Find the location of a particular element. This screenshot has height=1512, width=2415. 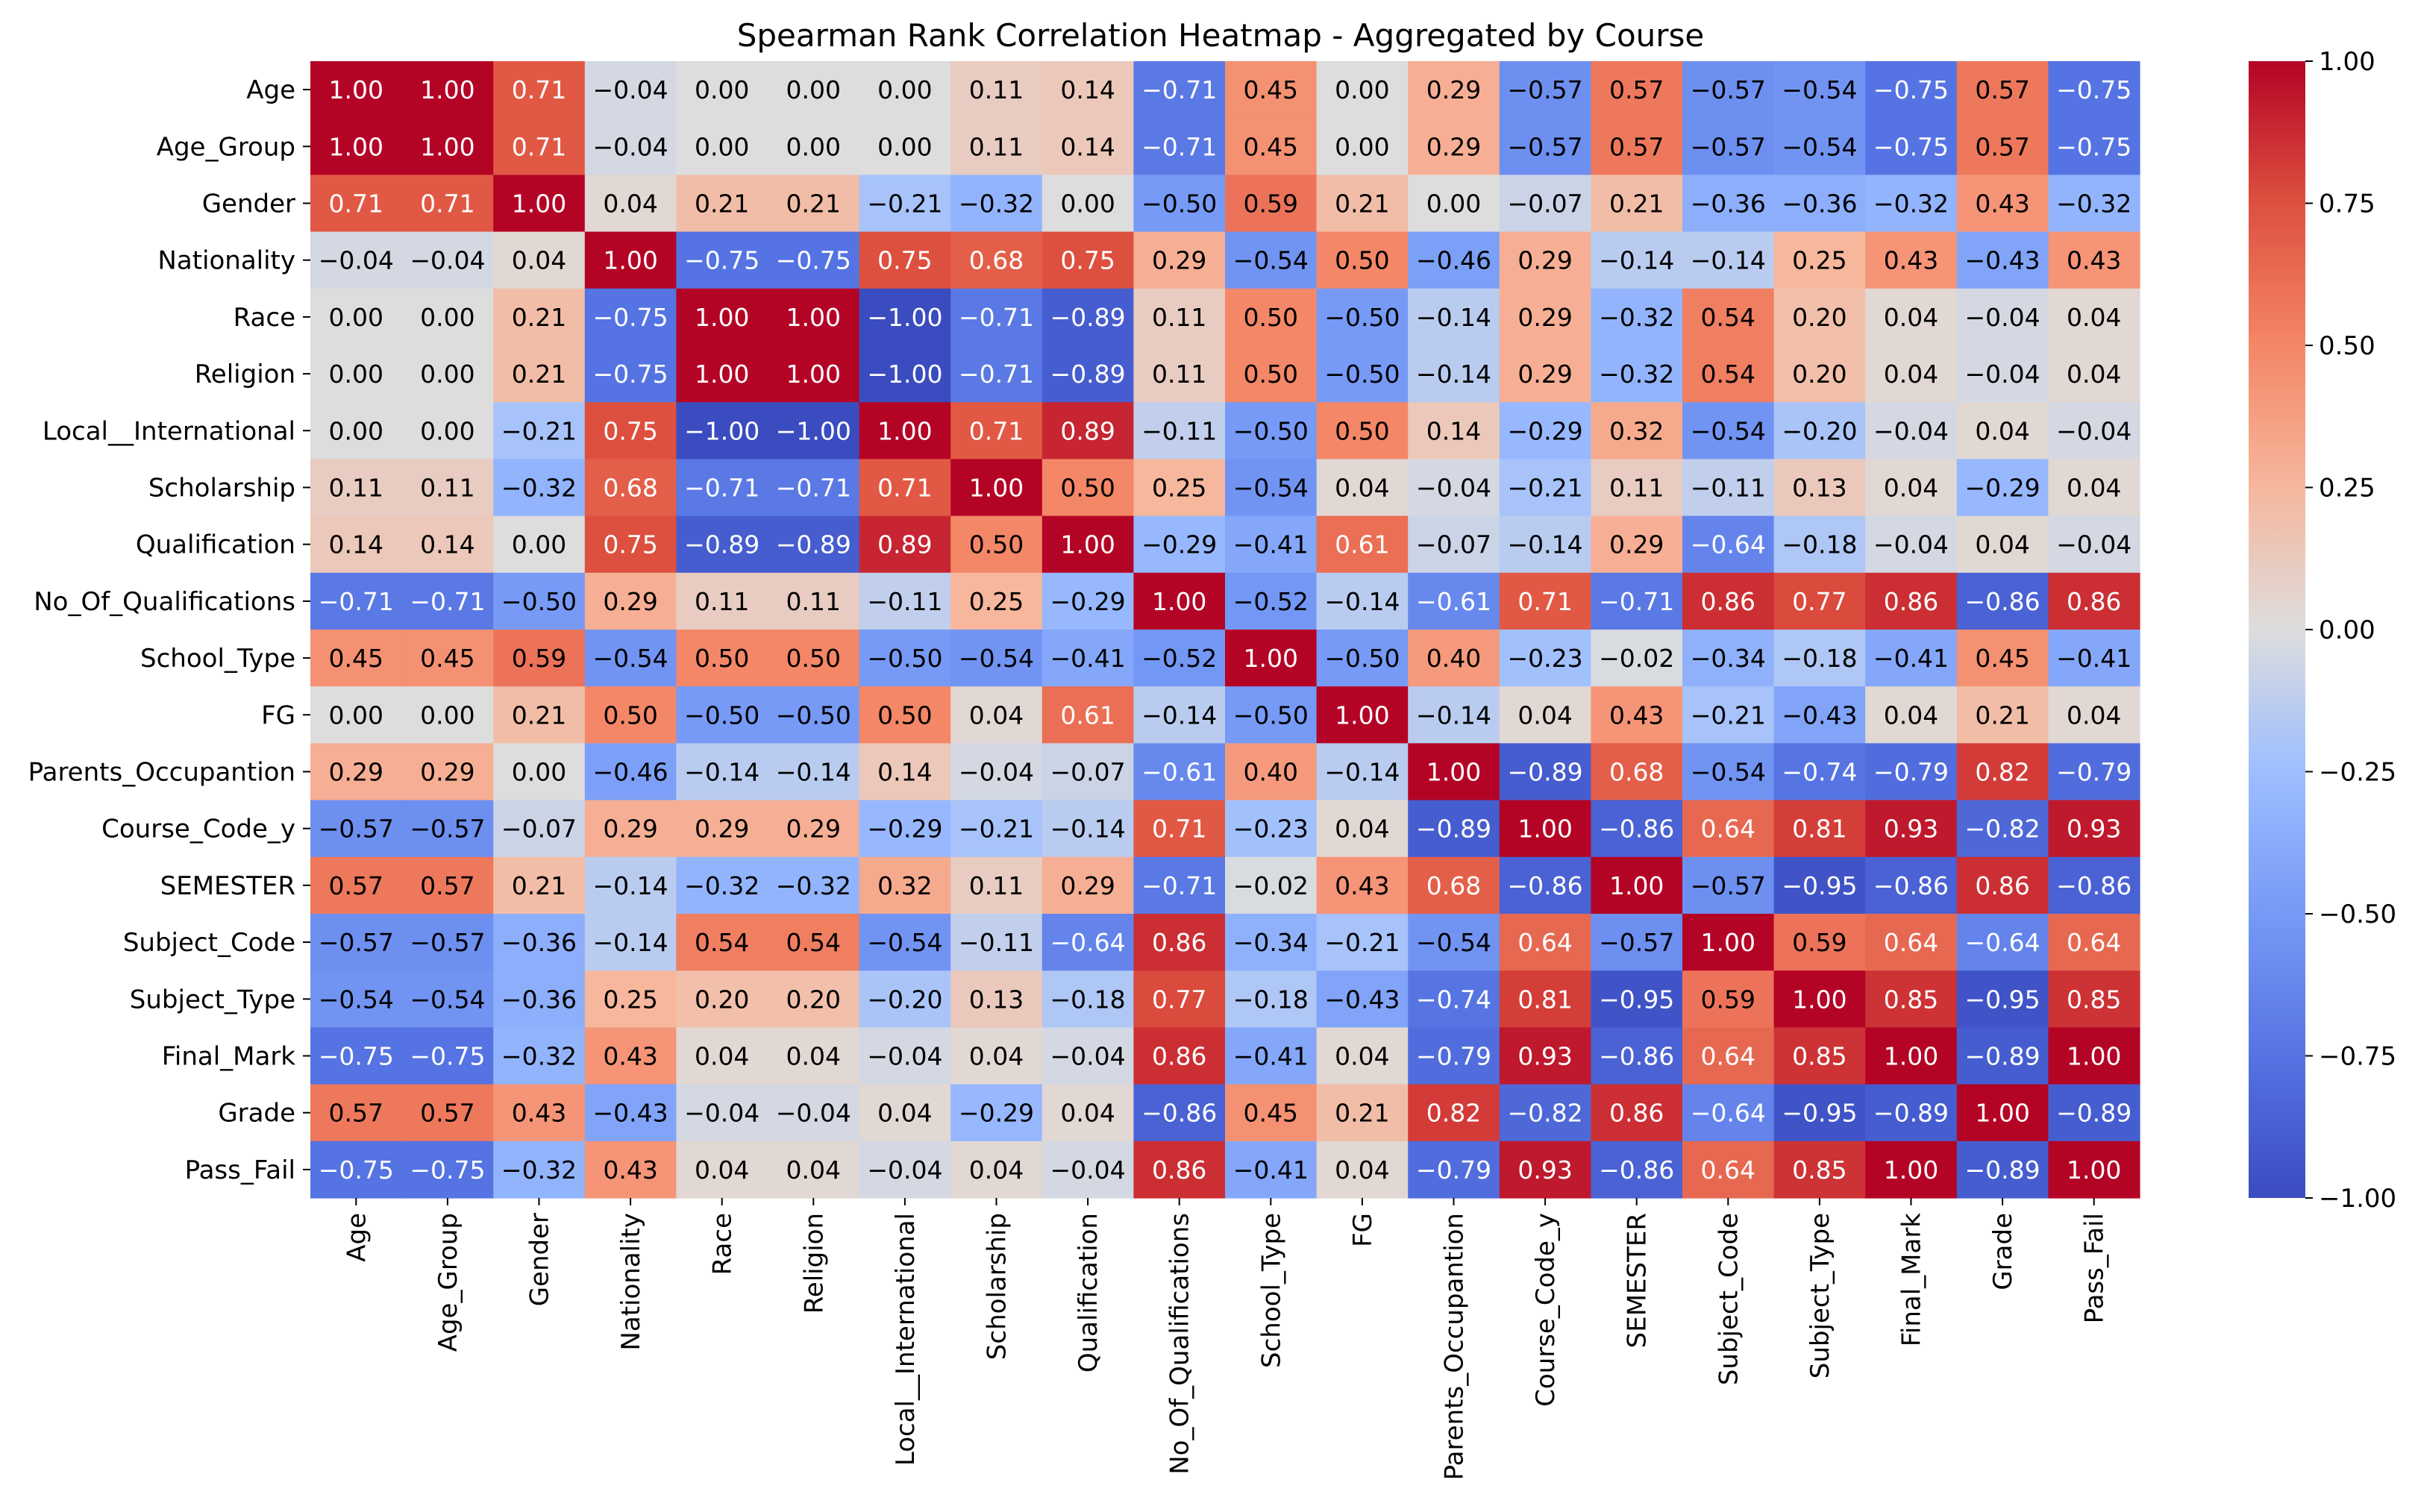

cell-value-label: 0.50 is located at coordinates (1087, 488).